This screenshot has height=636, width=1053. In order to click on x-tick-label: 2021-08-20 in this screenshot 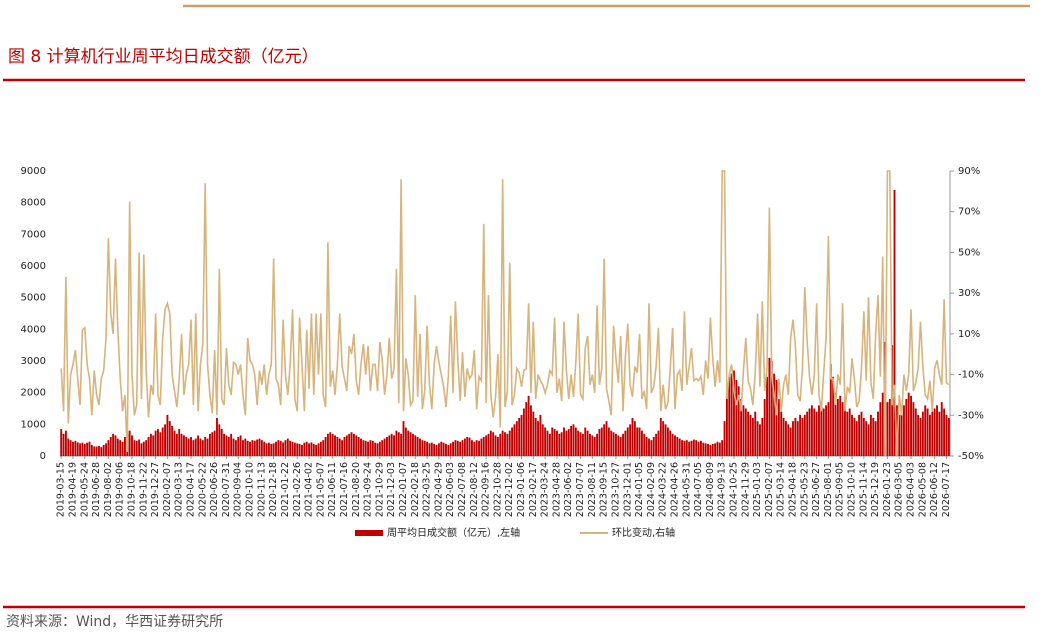, I will do `click(356, 489)`.